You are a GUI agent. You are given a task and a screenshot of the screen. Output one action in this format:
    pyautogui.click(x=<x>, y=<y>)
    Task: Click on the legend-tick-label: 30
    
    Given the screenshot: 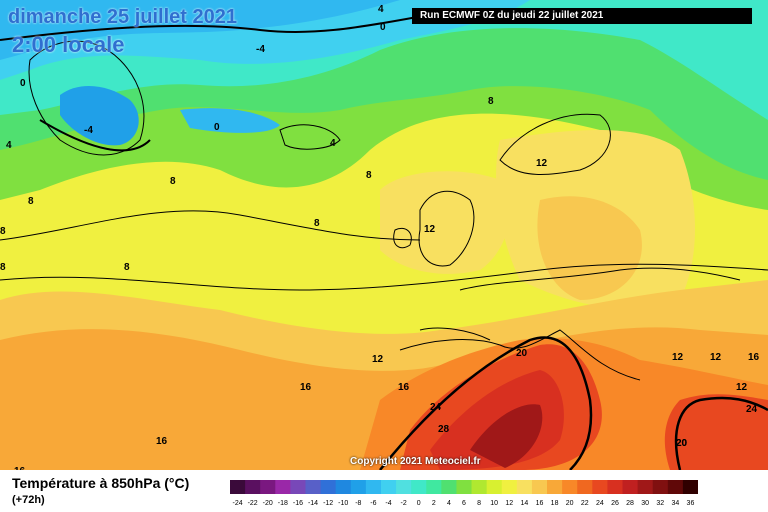 What is the action you would take?
    pyautogui.click(x=645, y=503)
    